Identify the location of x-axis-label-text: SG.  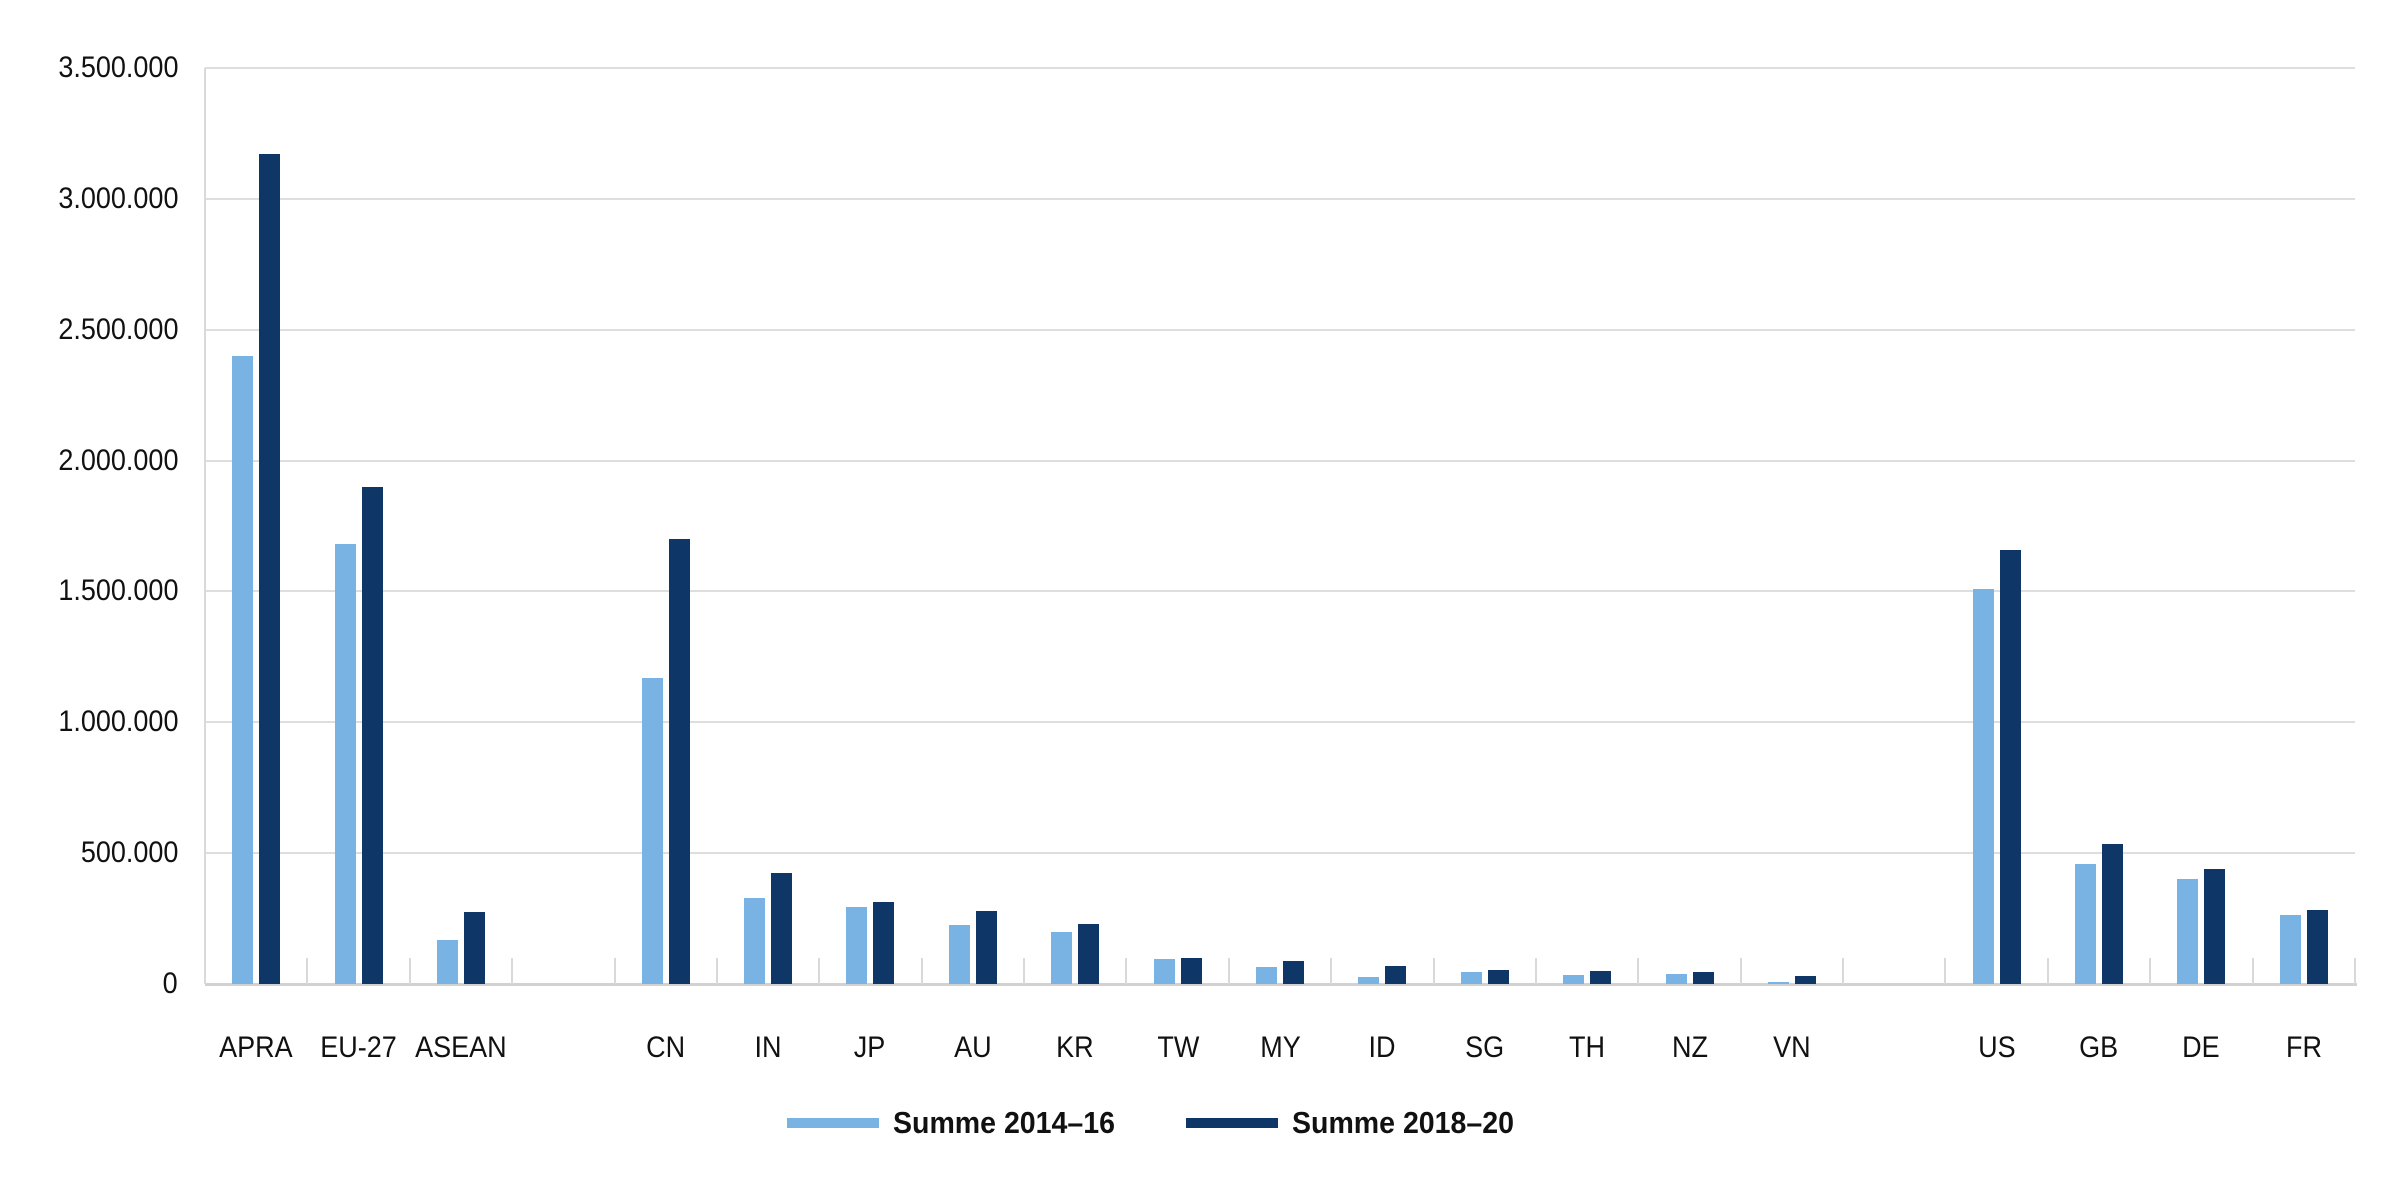
(1485, 1047).